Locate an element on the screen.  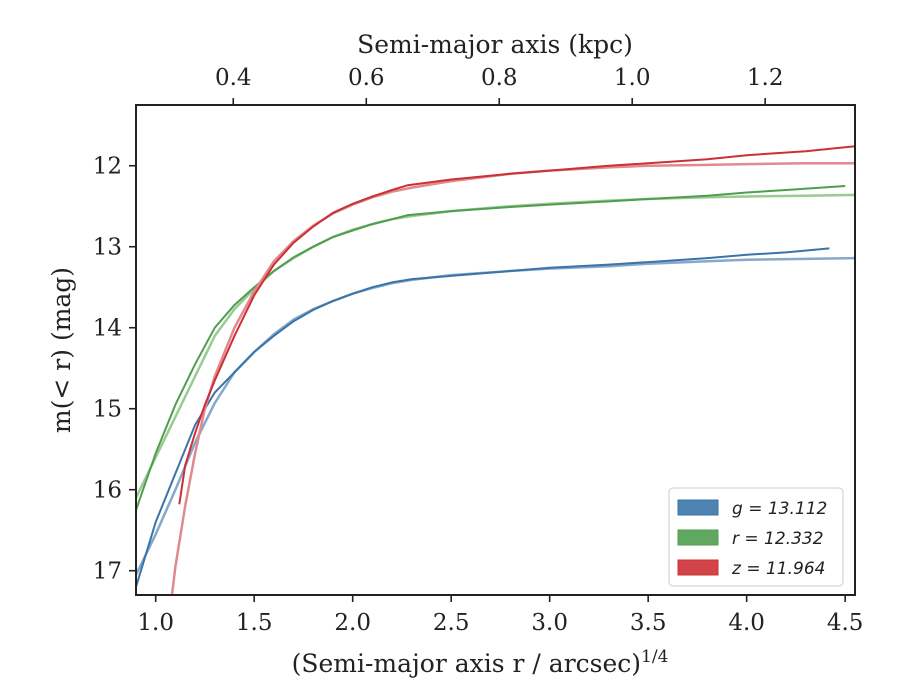
x-tick-label: 1.5 is located at coordinates (254, 623).